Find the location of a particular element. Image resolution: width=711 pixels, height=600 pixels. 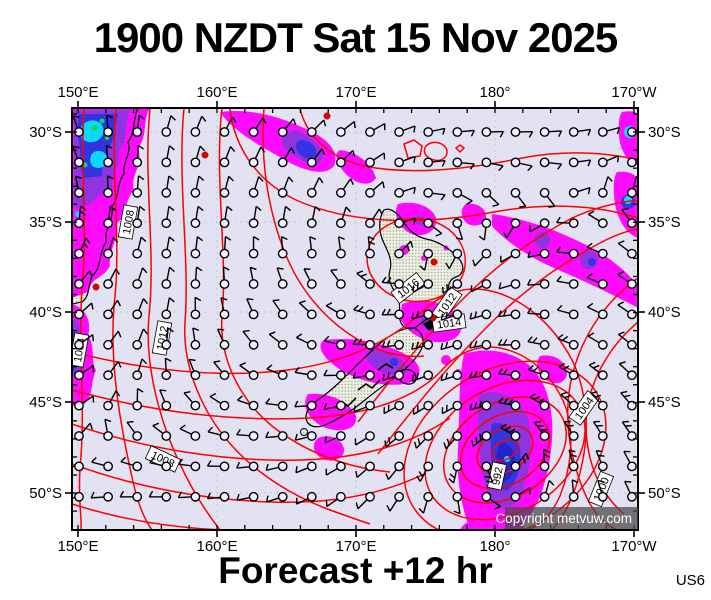

axis-label-left: 30°S is located at coordinates (45, 132).